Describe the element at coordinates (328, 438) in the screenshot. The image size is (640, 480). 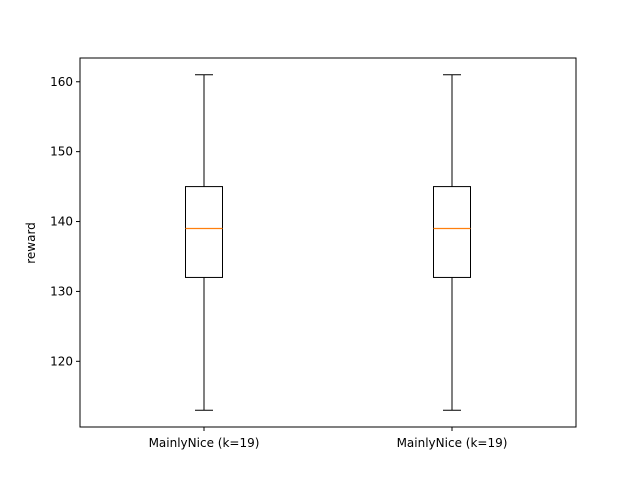
I see `x-axis: MainlyNice (k=19) MainlyNice (k=19)` at that location.